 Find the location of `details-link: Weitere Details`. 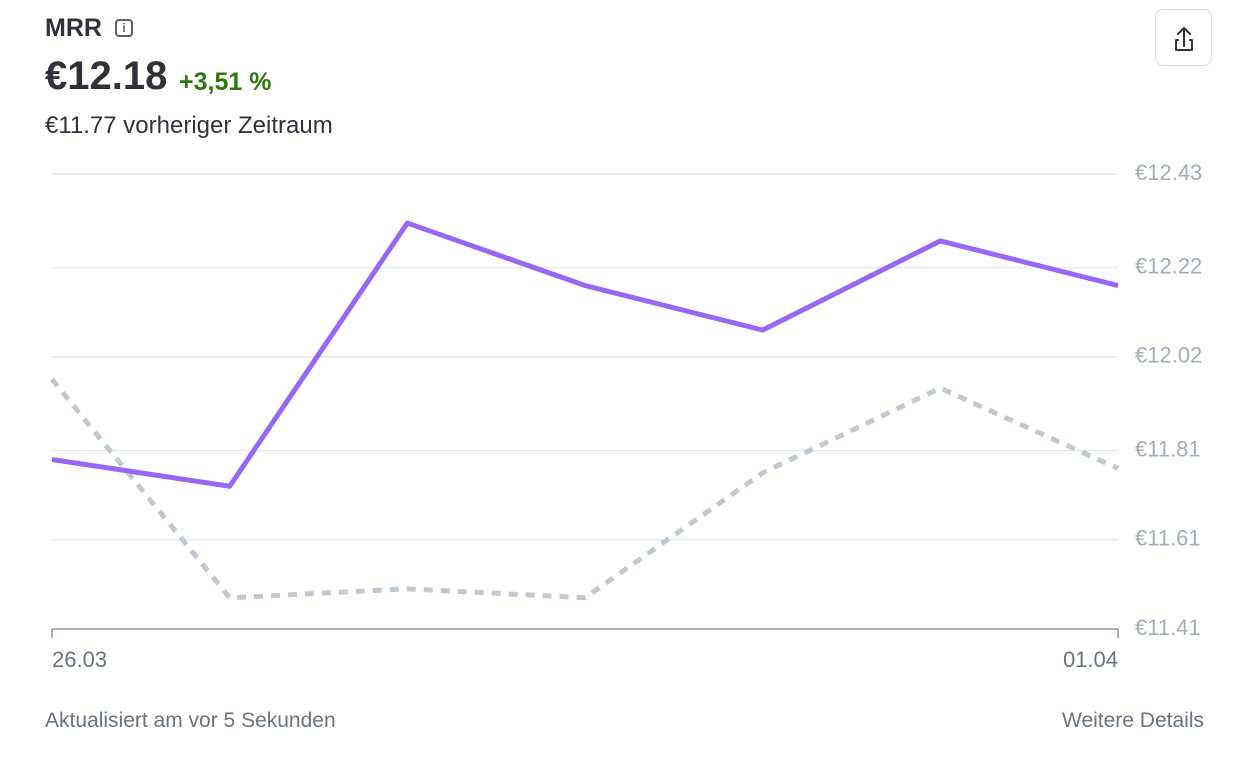

details-link: Weitere Details is located at coordinates (1133, 720).